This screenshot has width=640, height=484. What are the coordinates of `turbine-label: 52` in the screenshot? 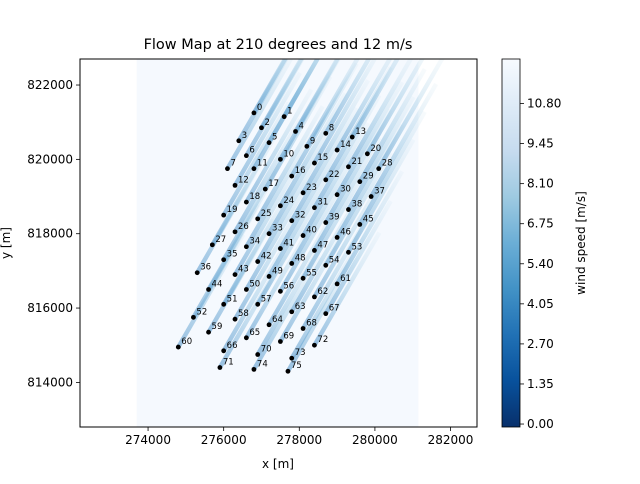 It's located at (201, 312).